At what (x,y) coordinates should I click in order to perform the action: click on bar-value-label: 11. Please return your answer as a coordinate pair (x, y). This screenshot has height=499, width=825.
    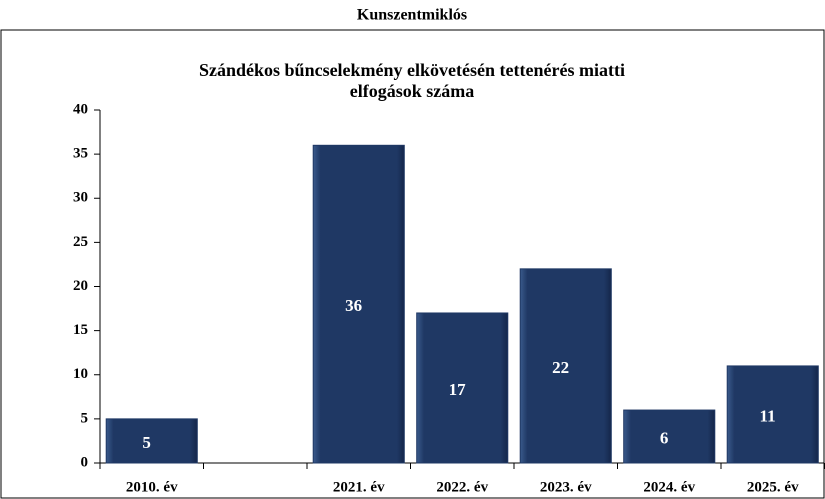
    Looking at the image, I should click on (768, 415).